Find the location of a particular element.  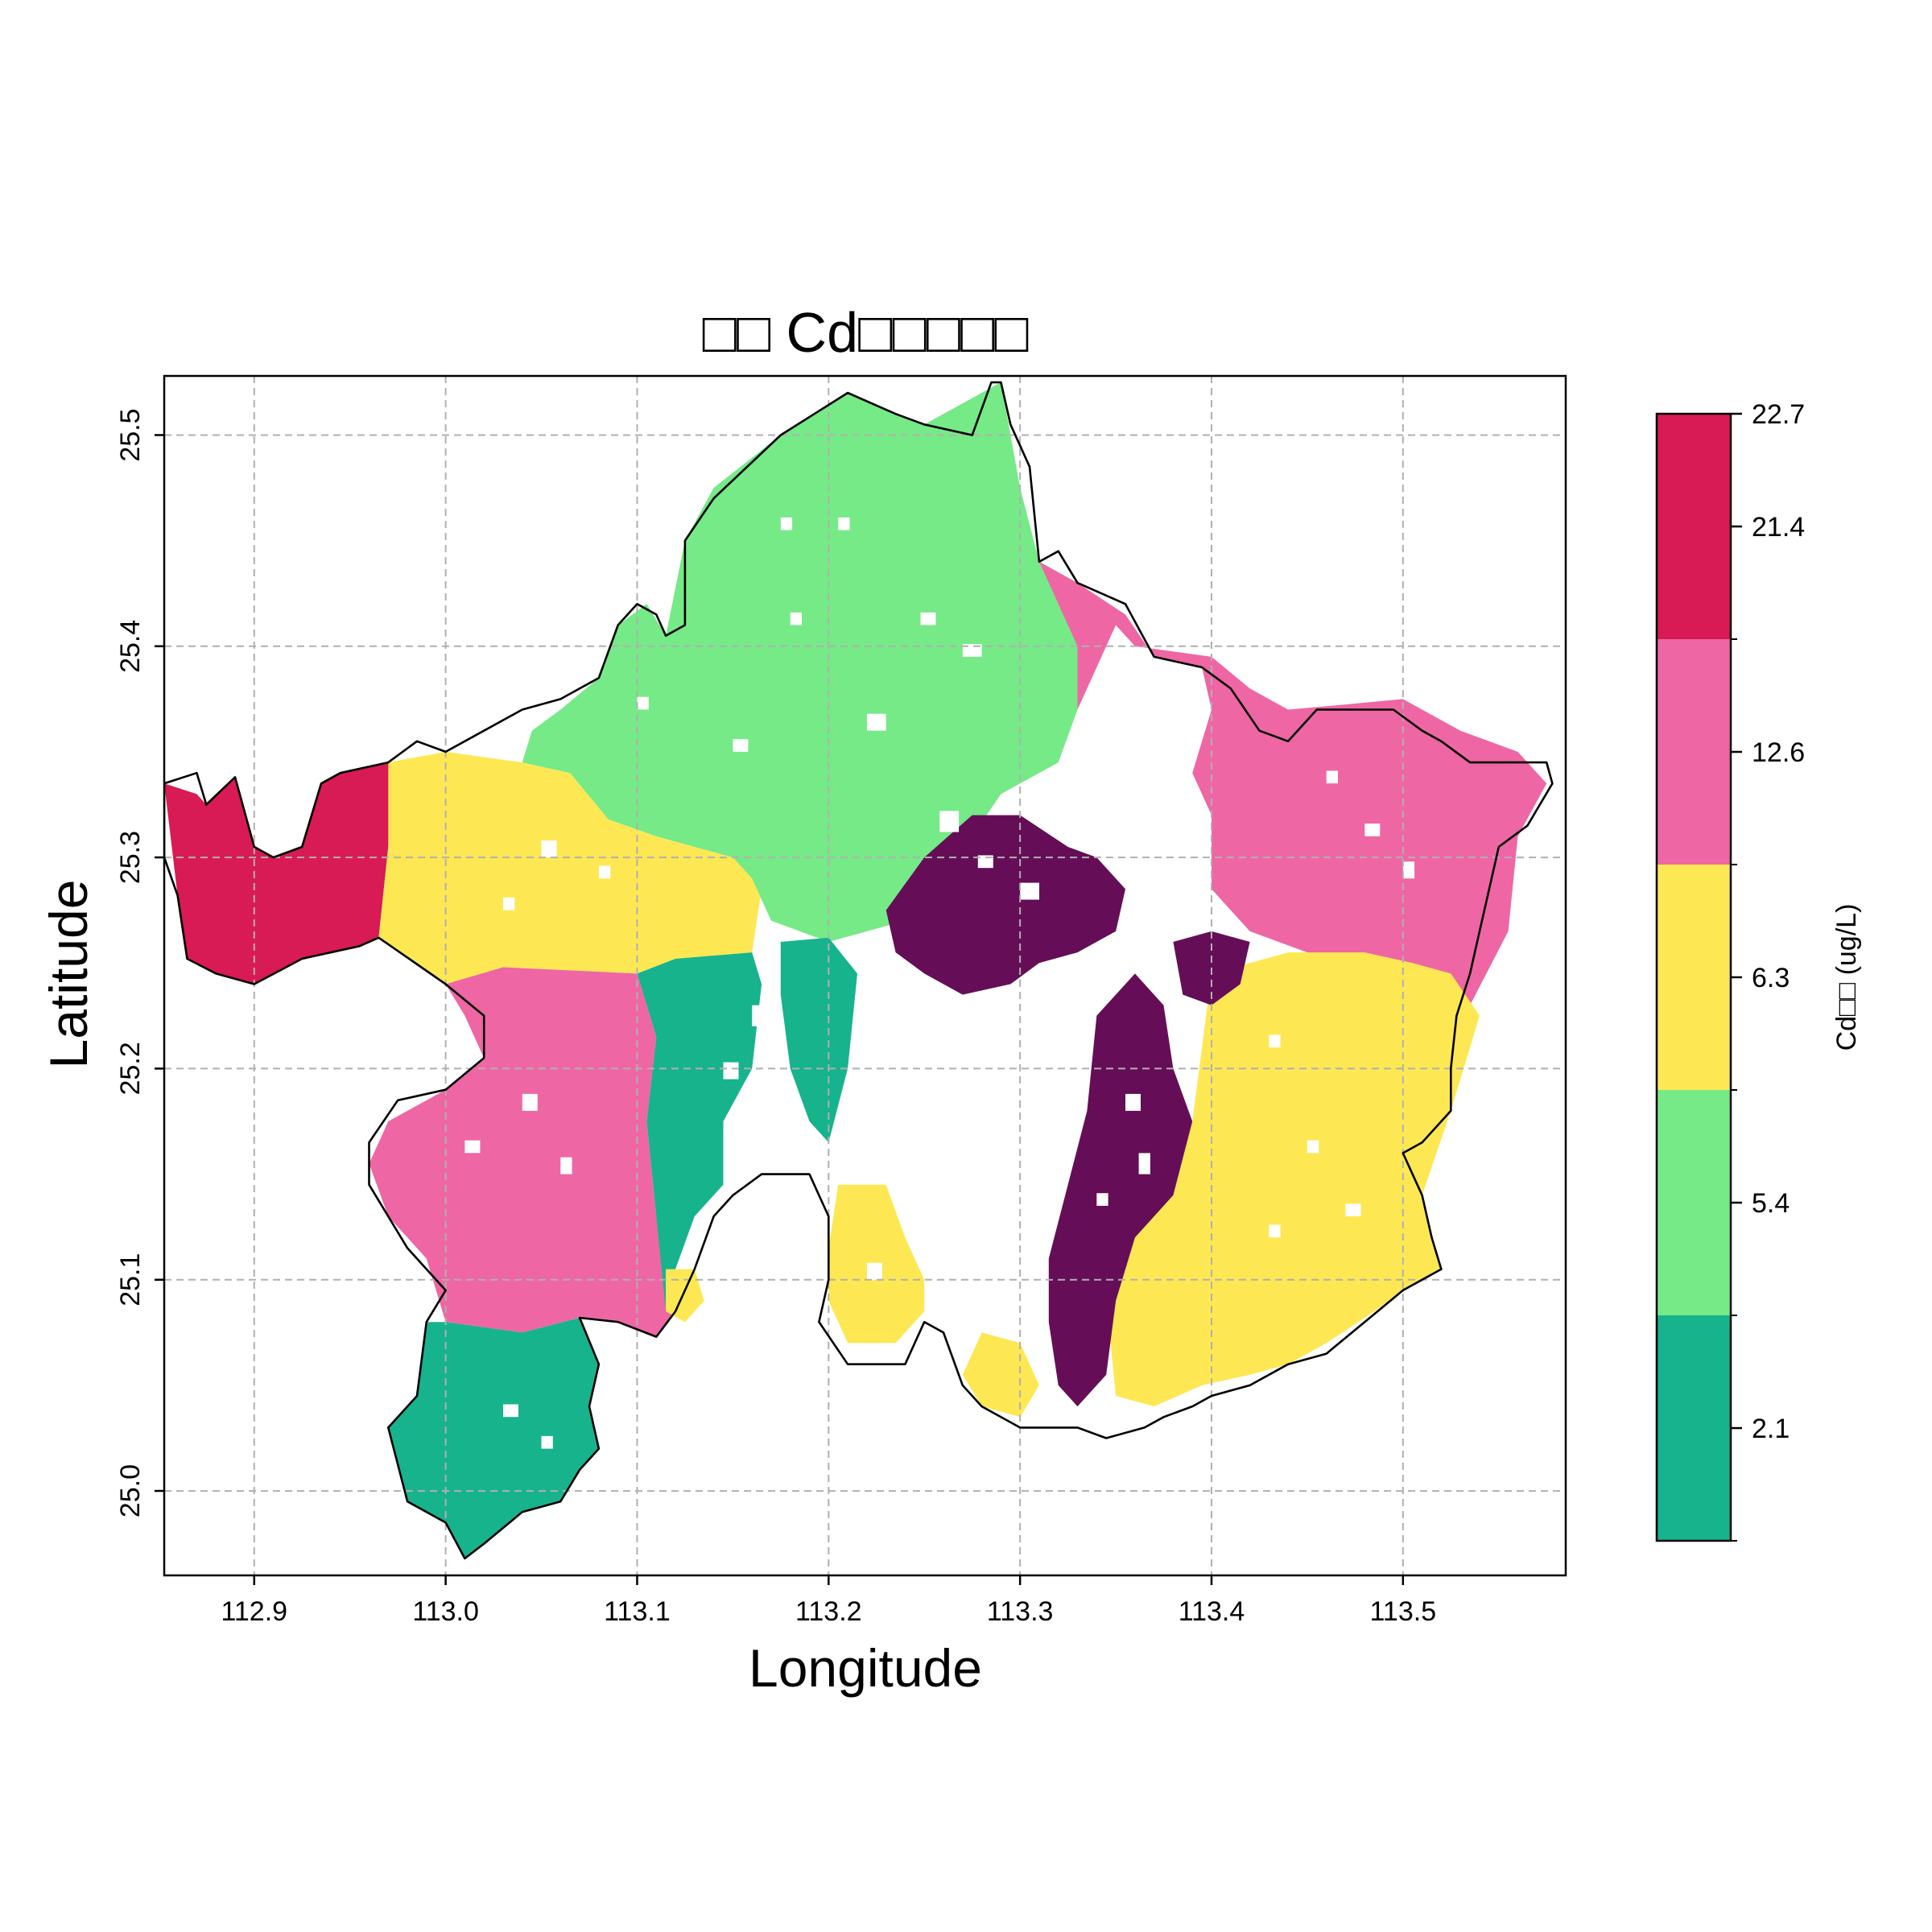

y-tick-label: 25.2 is located at coordinates (130, 1068).